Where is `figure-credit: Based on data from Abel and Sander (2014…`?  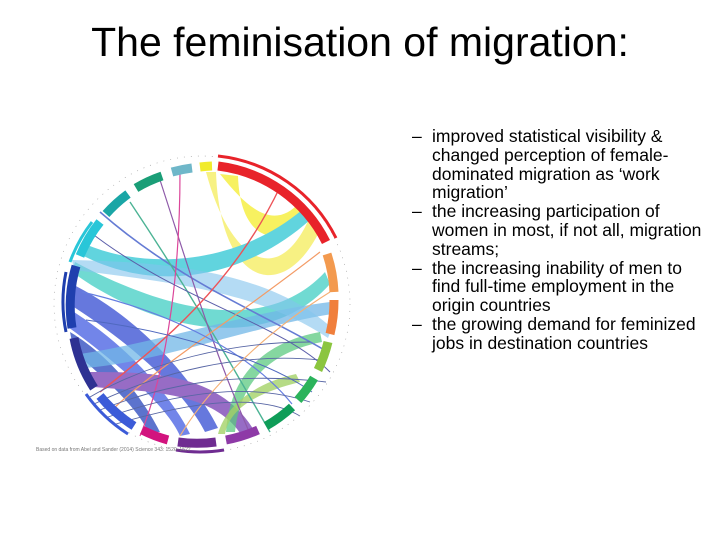
figure-credit: Based on data from Abel and Sander (2014… is located at coordinates (113, 450).